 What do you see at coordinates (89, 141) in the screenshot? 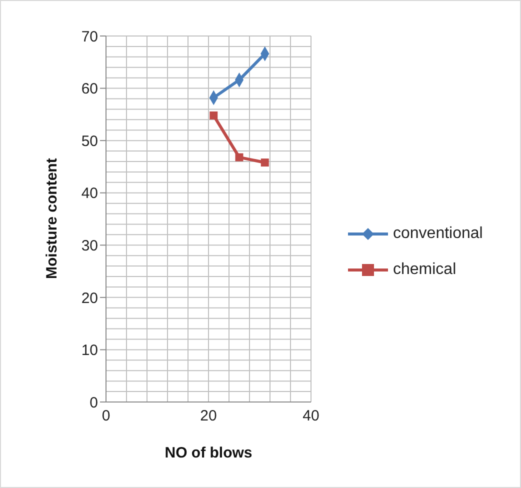
I see `y-tick-label: 50` at bounding box center [89, 141].